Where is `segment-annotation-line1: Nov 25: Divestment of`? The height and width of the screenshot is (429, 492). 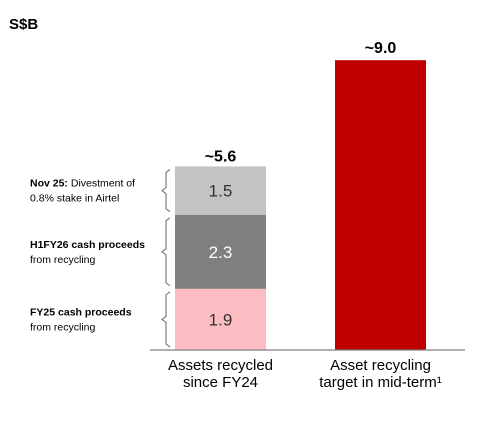 segment-annotation-line1: Nov 25: Divestment of is located at coordinates (82, 184).